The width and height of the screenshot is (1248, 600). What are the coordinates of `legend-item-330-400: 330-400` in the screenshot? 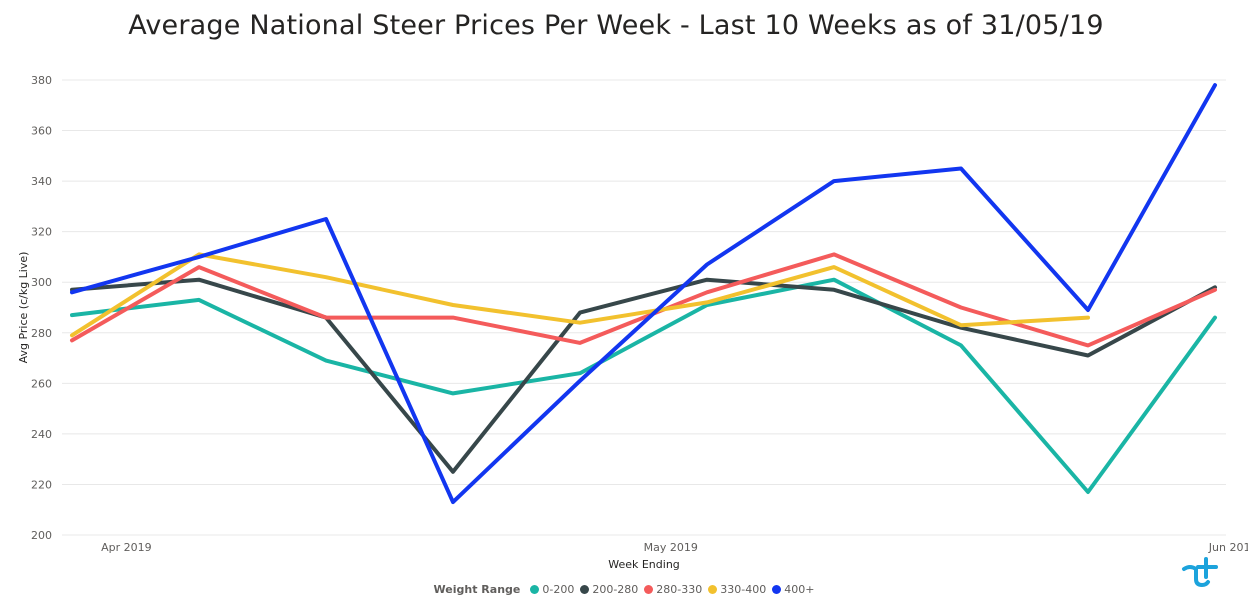 It's located at (737, 589).